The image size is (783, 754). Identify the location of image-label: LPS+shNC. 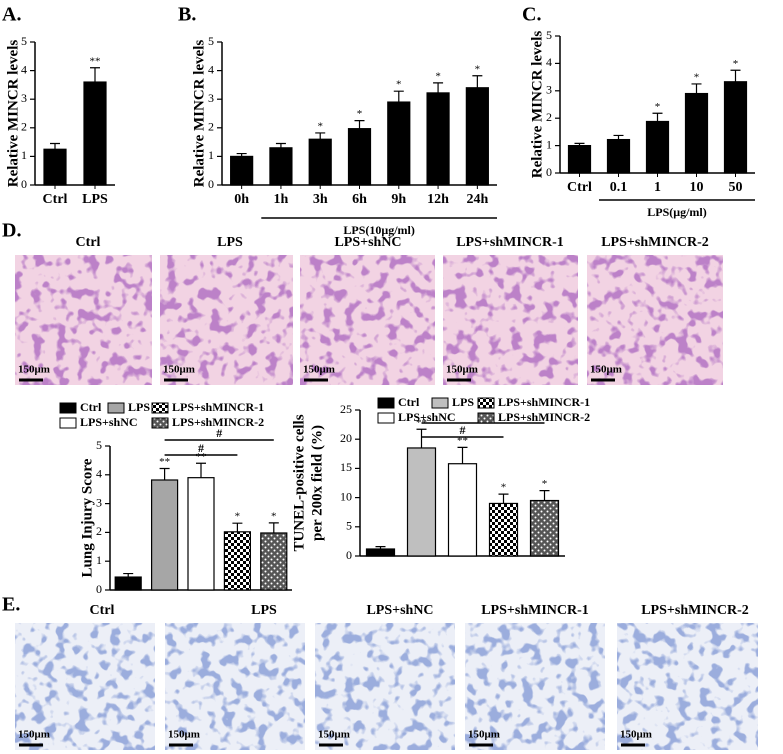
(367, 242).